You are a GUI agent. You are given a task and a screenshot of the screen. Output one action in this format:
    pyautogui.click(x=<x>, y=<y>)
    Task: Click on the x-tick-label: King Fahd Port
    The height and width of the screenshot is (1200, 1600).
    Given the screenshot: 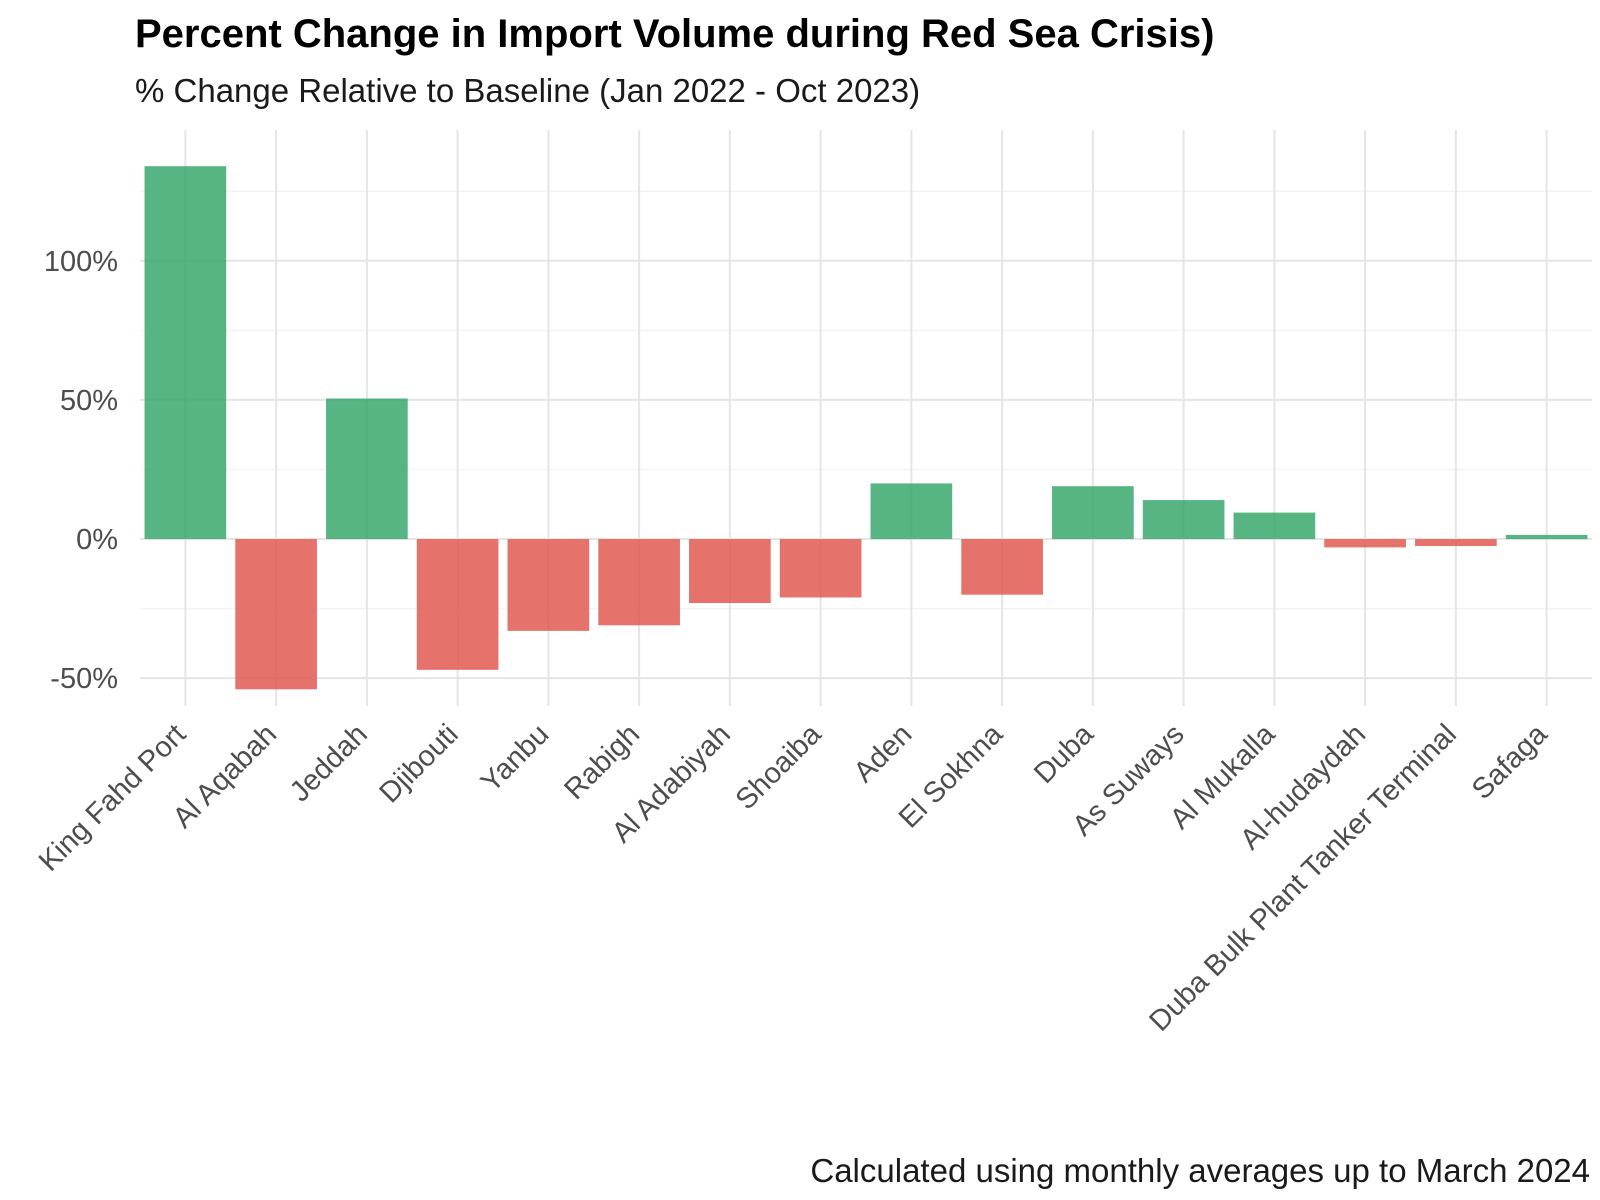 What is the action you would take?
    pyautogui.click(x=112, y=797)
    